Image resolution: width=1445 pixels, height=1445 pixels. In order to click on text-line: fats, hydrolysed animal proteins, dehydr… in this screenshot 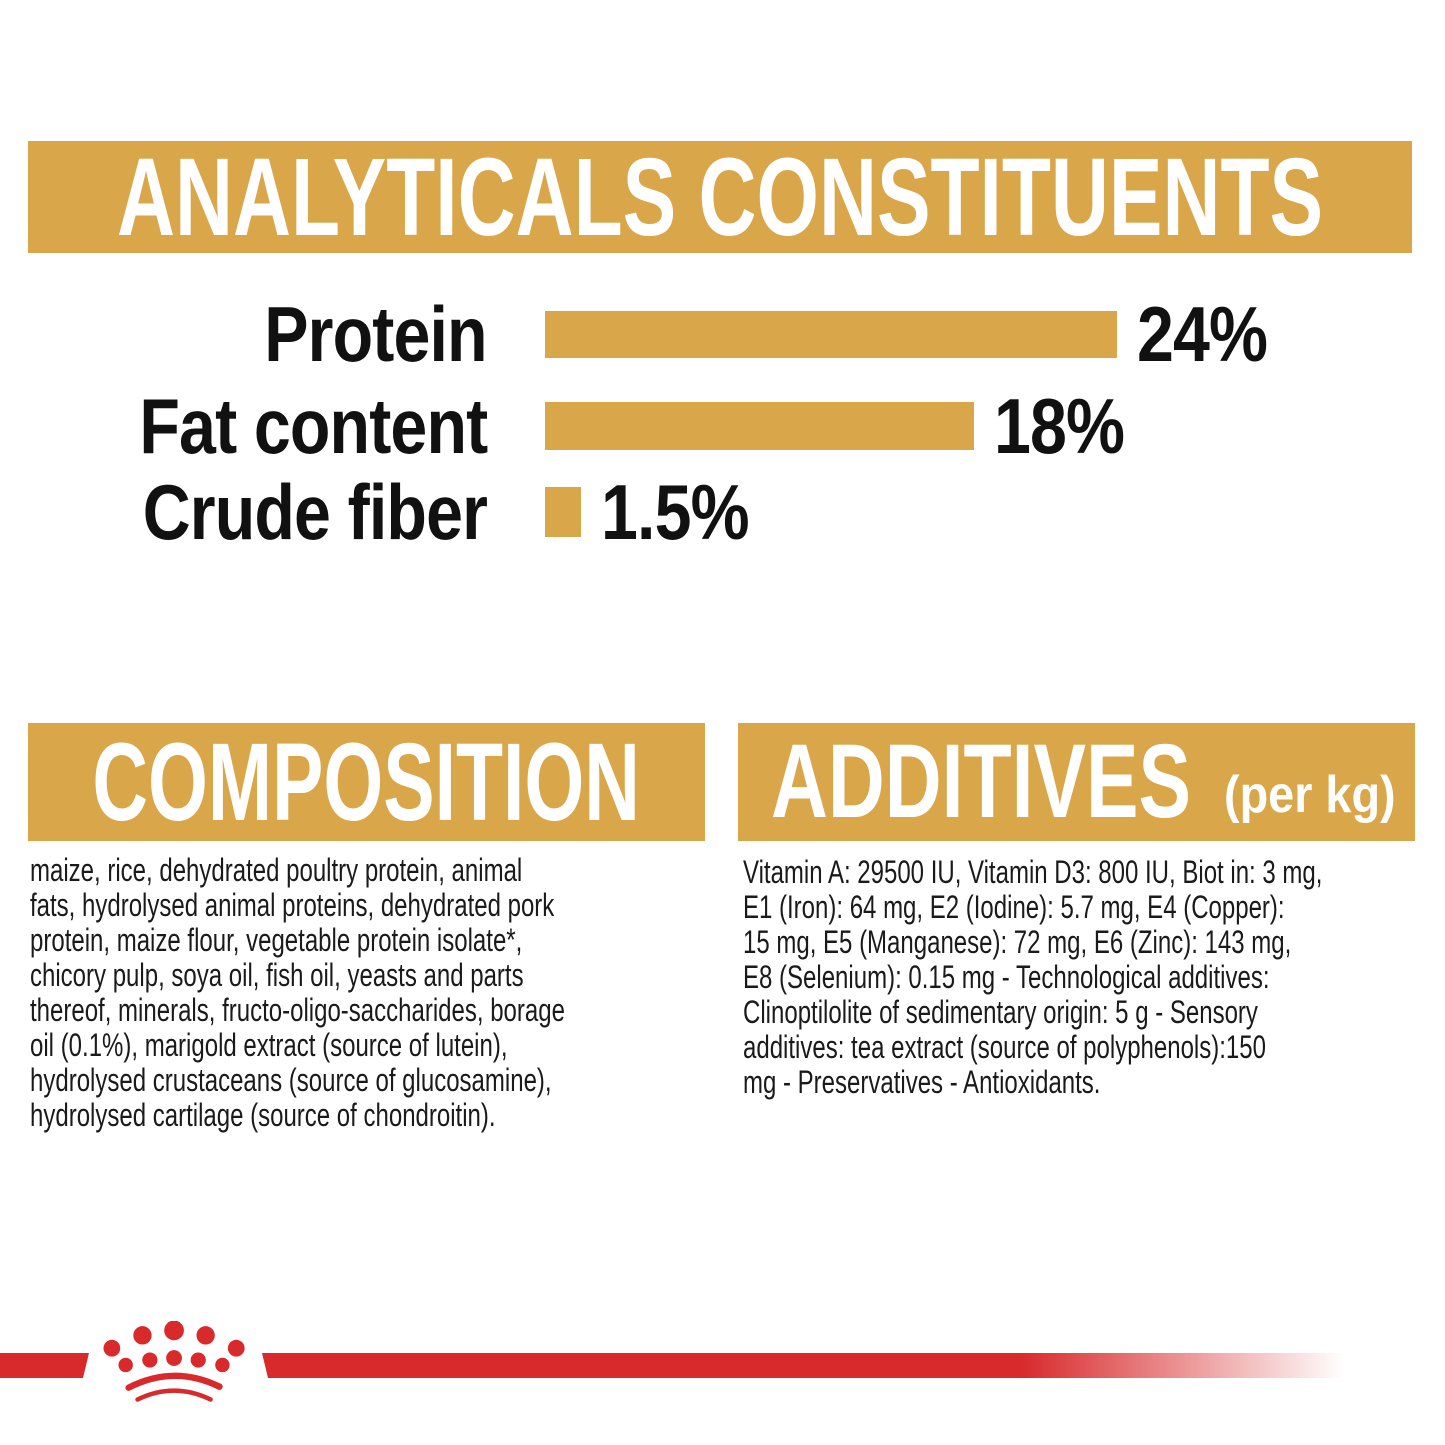, I will do `click(292, 905)`.